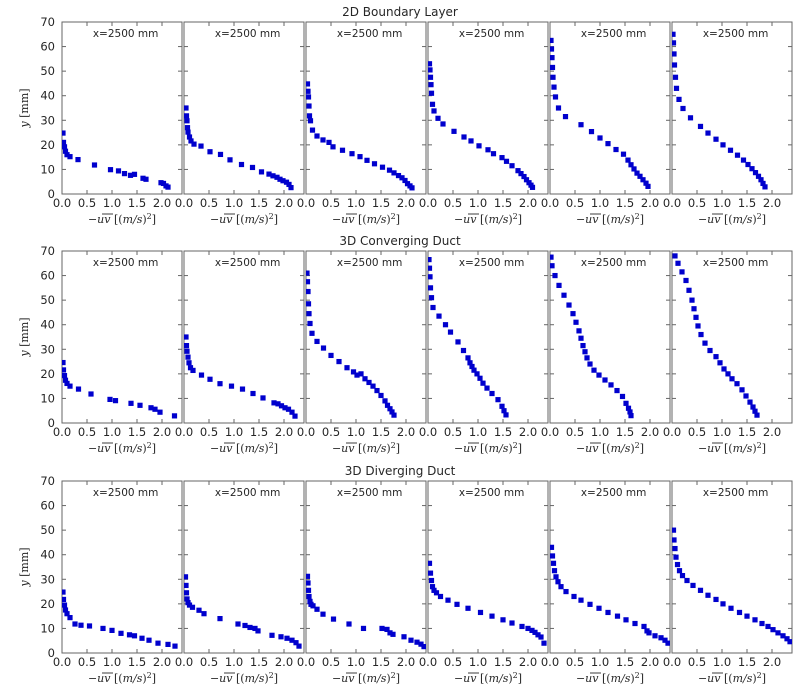 This screenshot has width=800, height=685. Describe the element at coordinates (284, 203) in the screenshot. I see `x-tick-label-r0-c1-4: 2.0` at that location.